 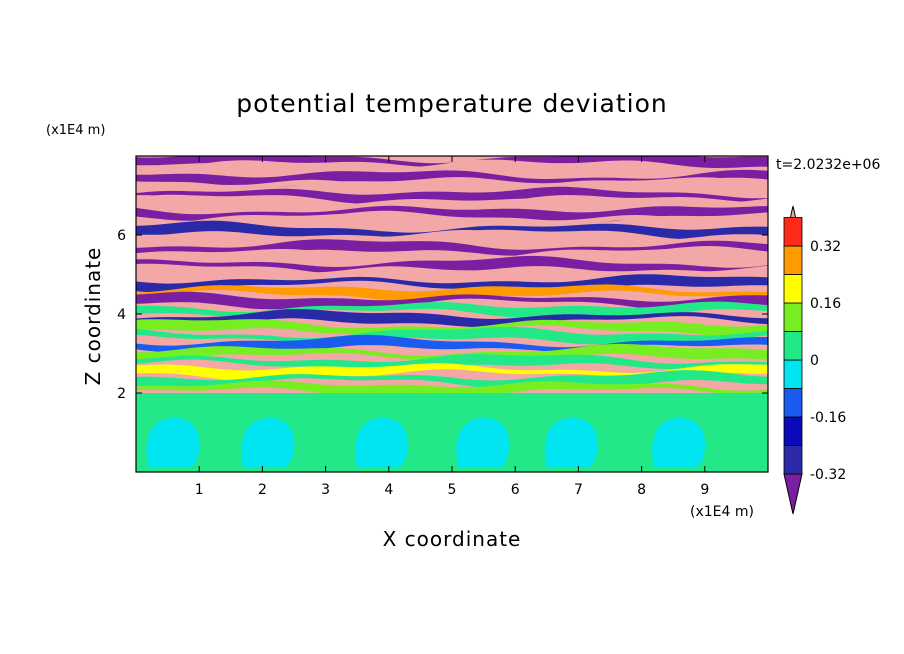 What do you see at coordinates (515, 490) in the screenshot?
I see `x-tick-label: 6` at bounding box center [515, 490].